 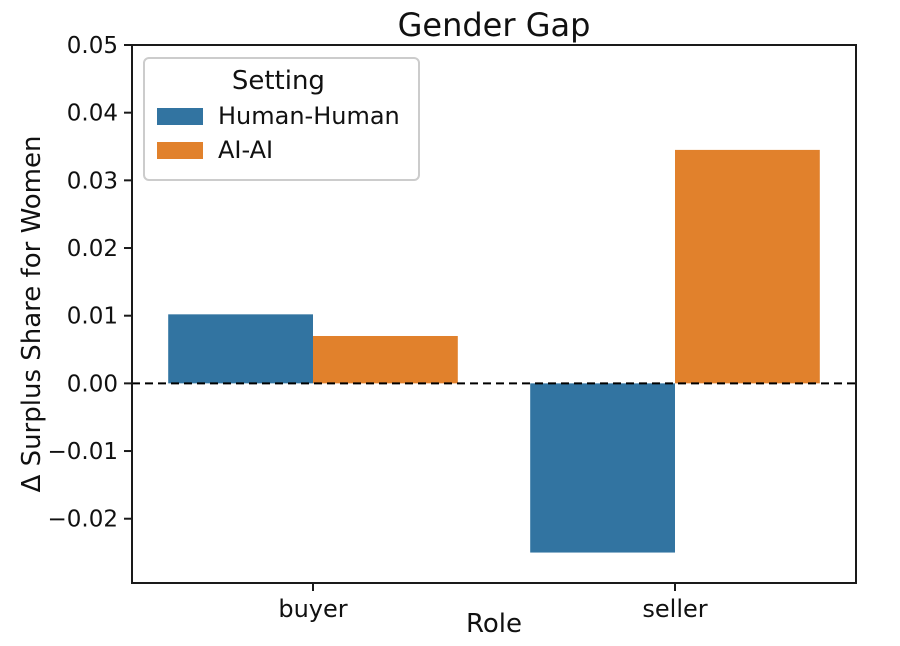 I want to click on y-axis-label: Δ Surplus Share for Women, so click(x=32, y=314).